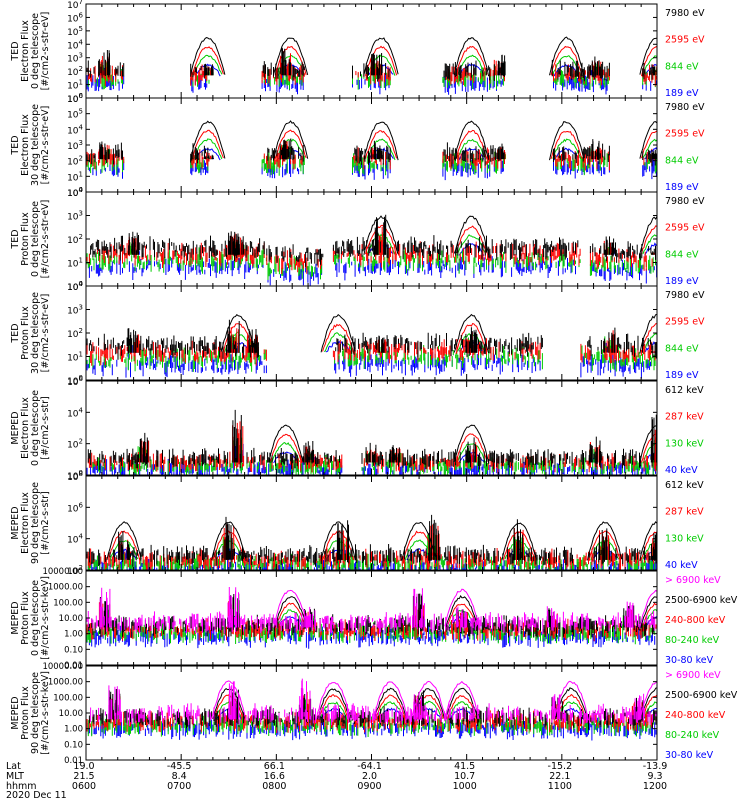 This screenshot has height=800, width=750. What do you see at coordinates (684, 417) in the screenshot?
I see `legend-entry: 287 keV` at bounding box center [684, 417].